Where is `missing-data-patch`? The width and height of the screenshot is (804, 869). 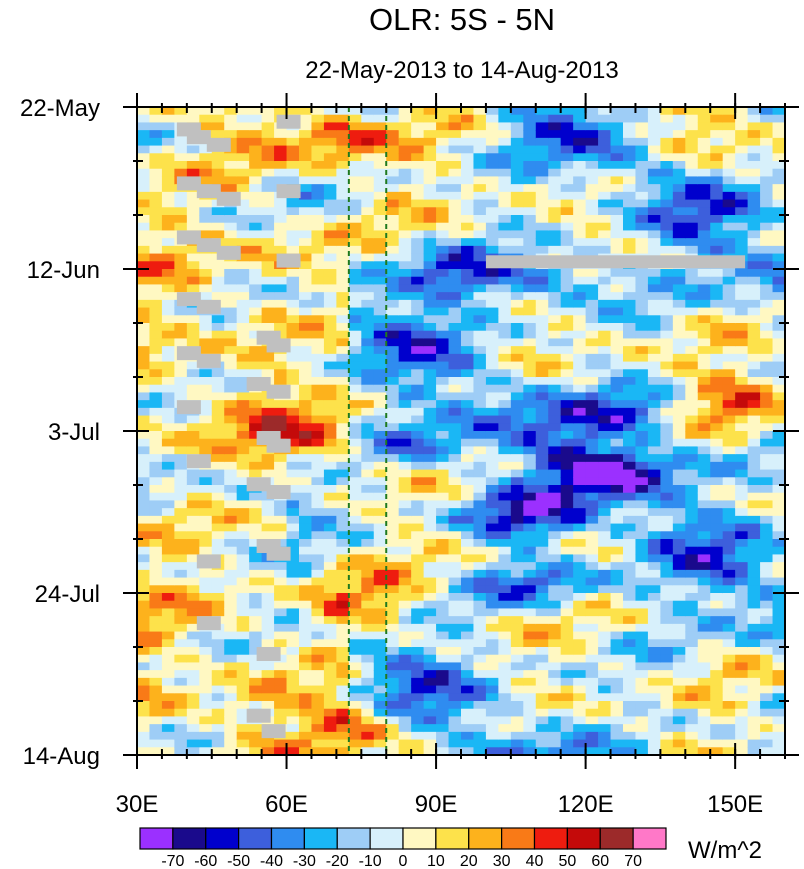 missing-data-patch is located at coordinates (208, 623).